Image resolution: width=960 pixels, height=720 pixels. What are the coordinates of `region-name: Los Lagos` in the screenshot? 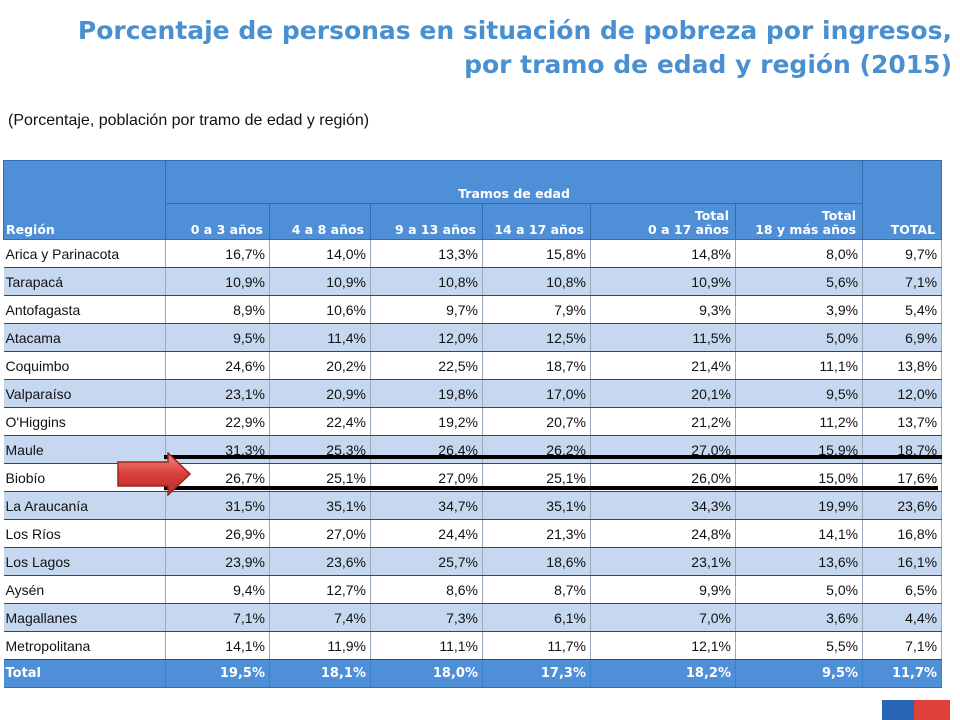 It's located at (84, 561).